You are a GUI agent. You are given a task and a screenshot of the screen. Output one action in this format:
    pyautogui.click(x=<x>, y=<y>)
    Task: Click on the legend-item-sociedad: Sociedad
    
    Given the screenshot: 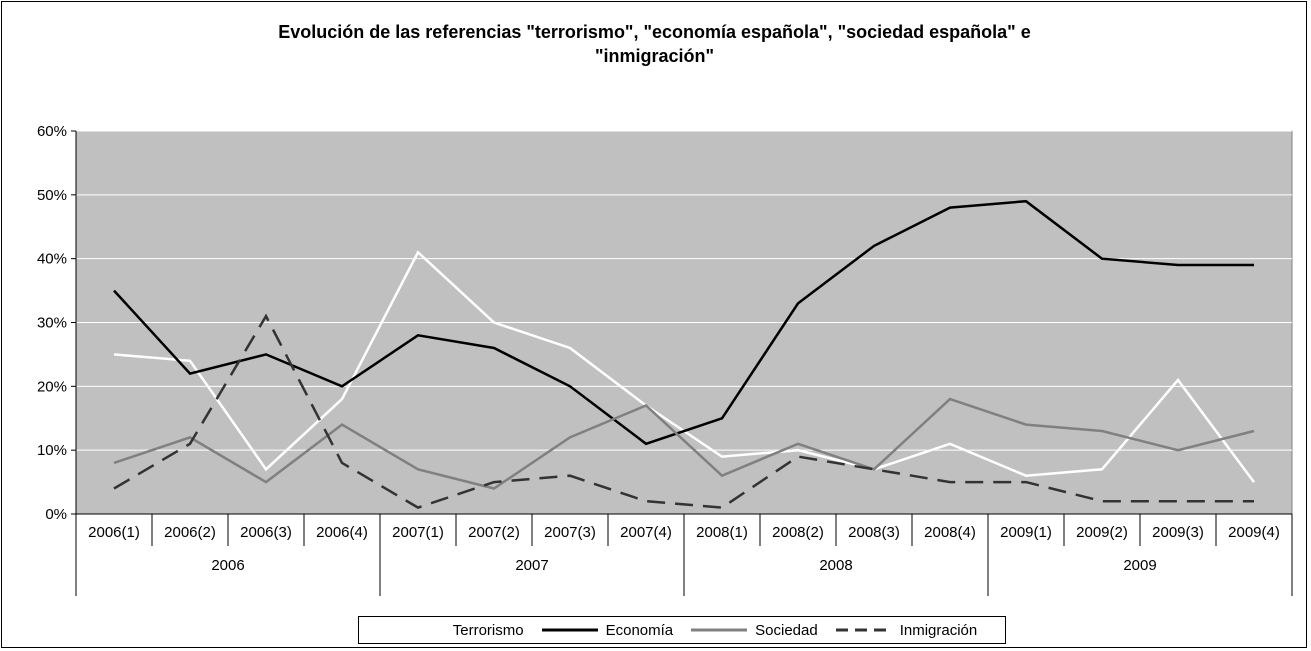 What is the action you would take?
    pyautogui.click(x=753, y=630)
    